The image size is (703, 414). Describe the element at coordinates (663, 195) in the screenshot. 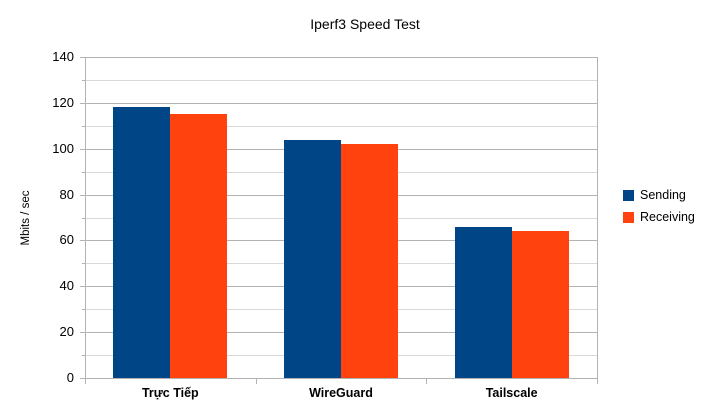

I see `legend-label: Sending` at that location.